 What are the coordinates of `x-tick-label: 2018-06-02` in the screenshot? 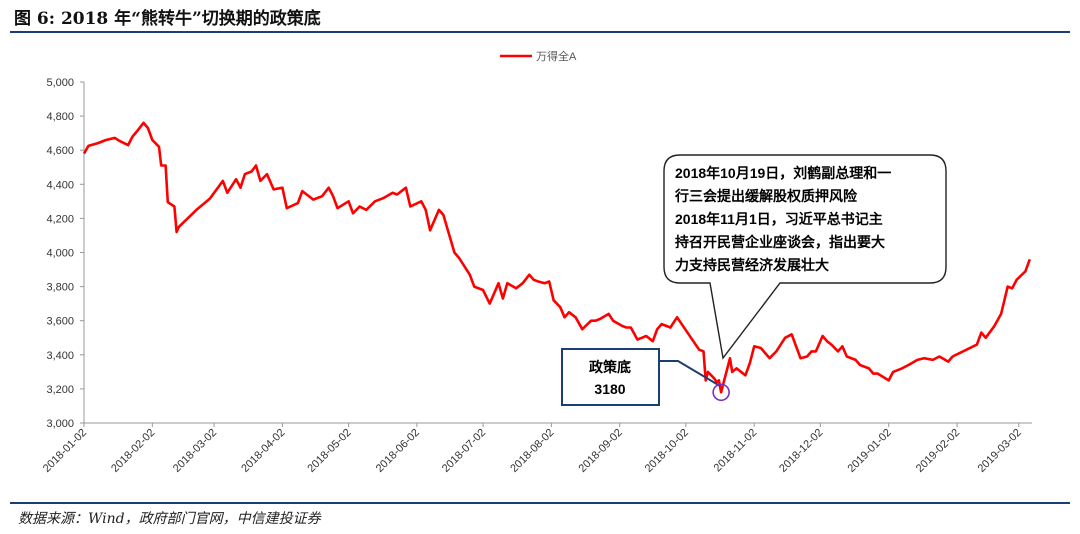 It's located at (398, 451).